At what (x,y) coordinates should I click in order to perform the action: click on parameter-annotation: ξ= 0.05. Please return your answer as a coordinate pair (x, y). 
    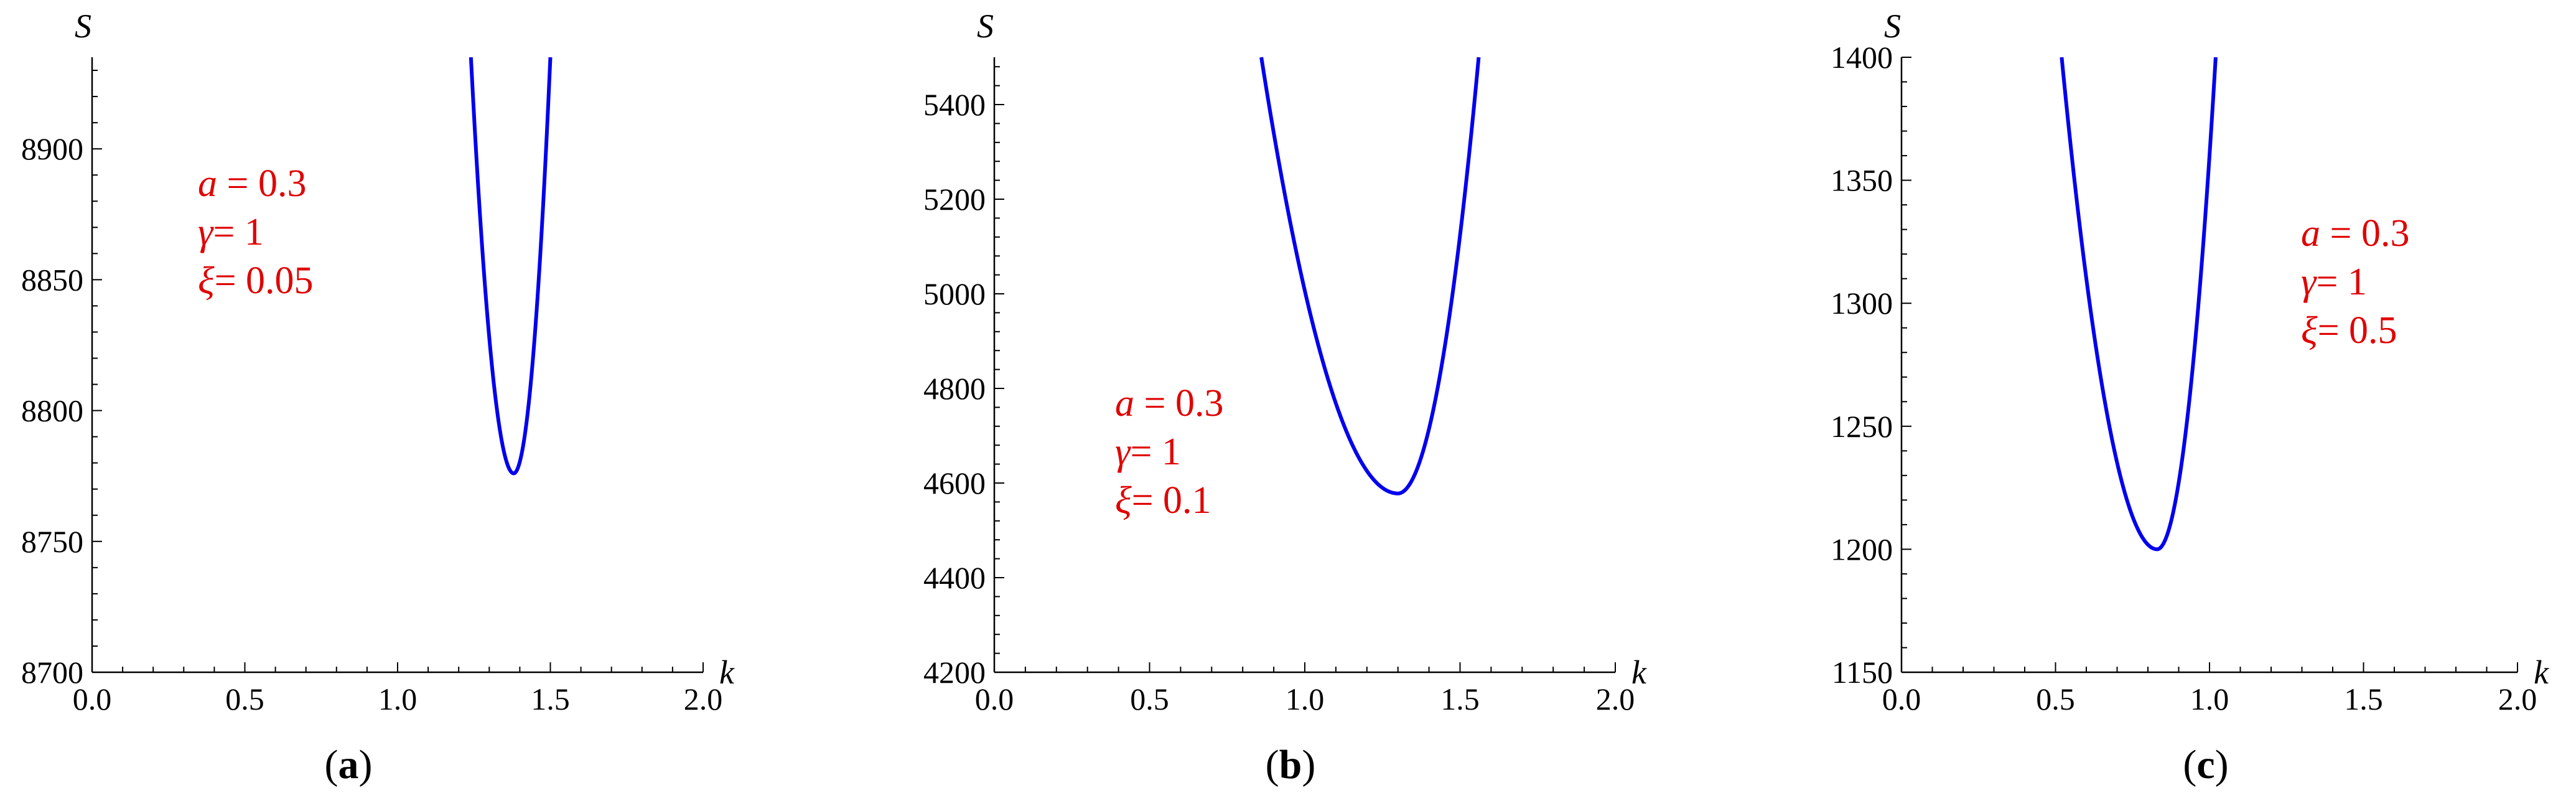
    Looking at the image, I should click on (256, 281).